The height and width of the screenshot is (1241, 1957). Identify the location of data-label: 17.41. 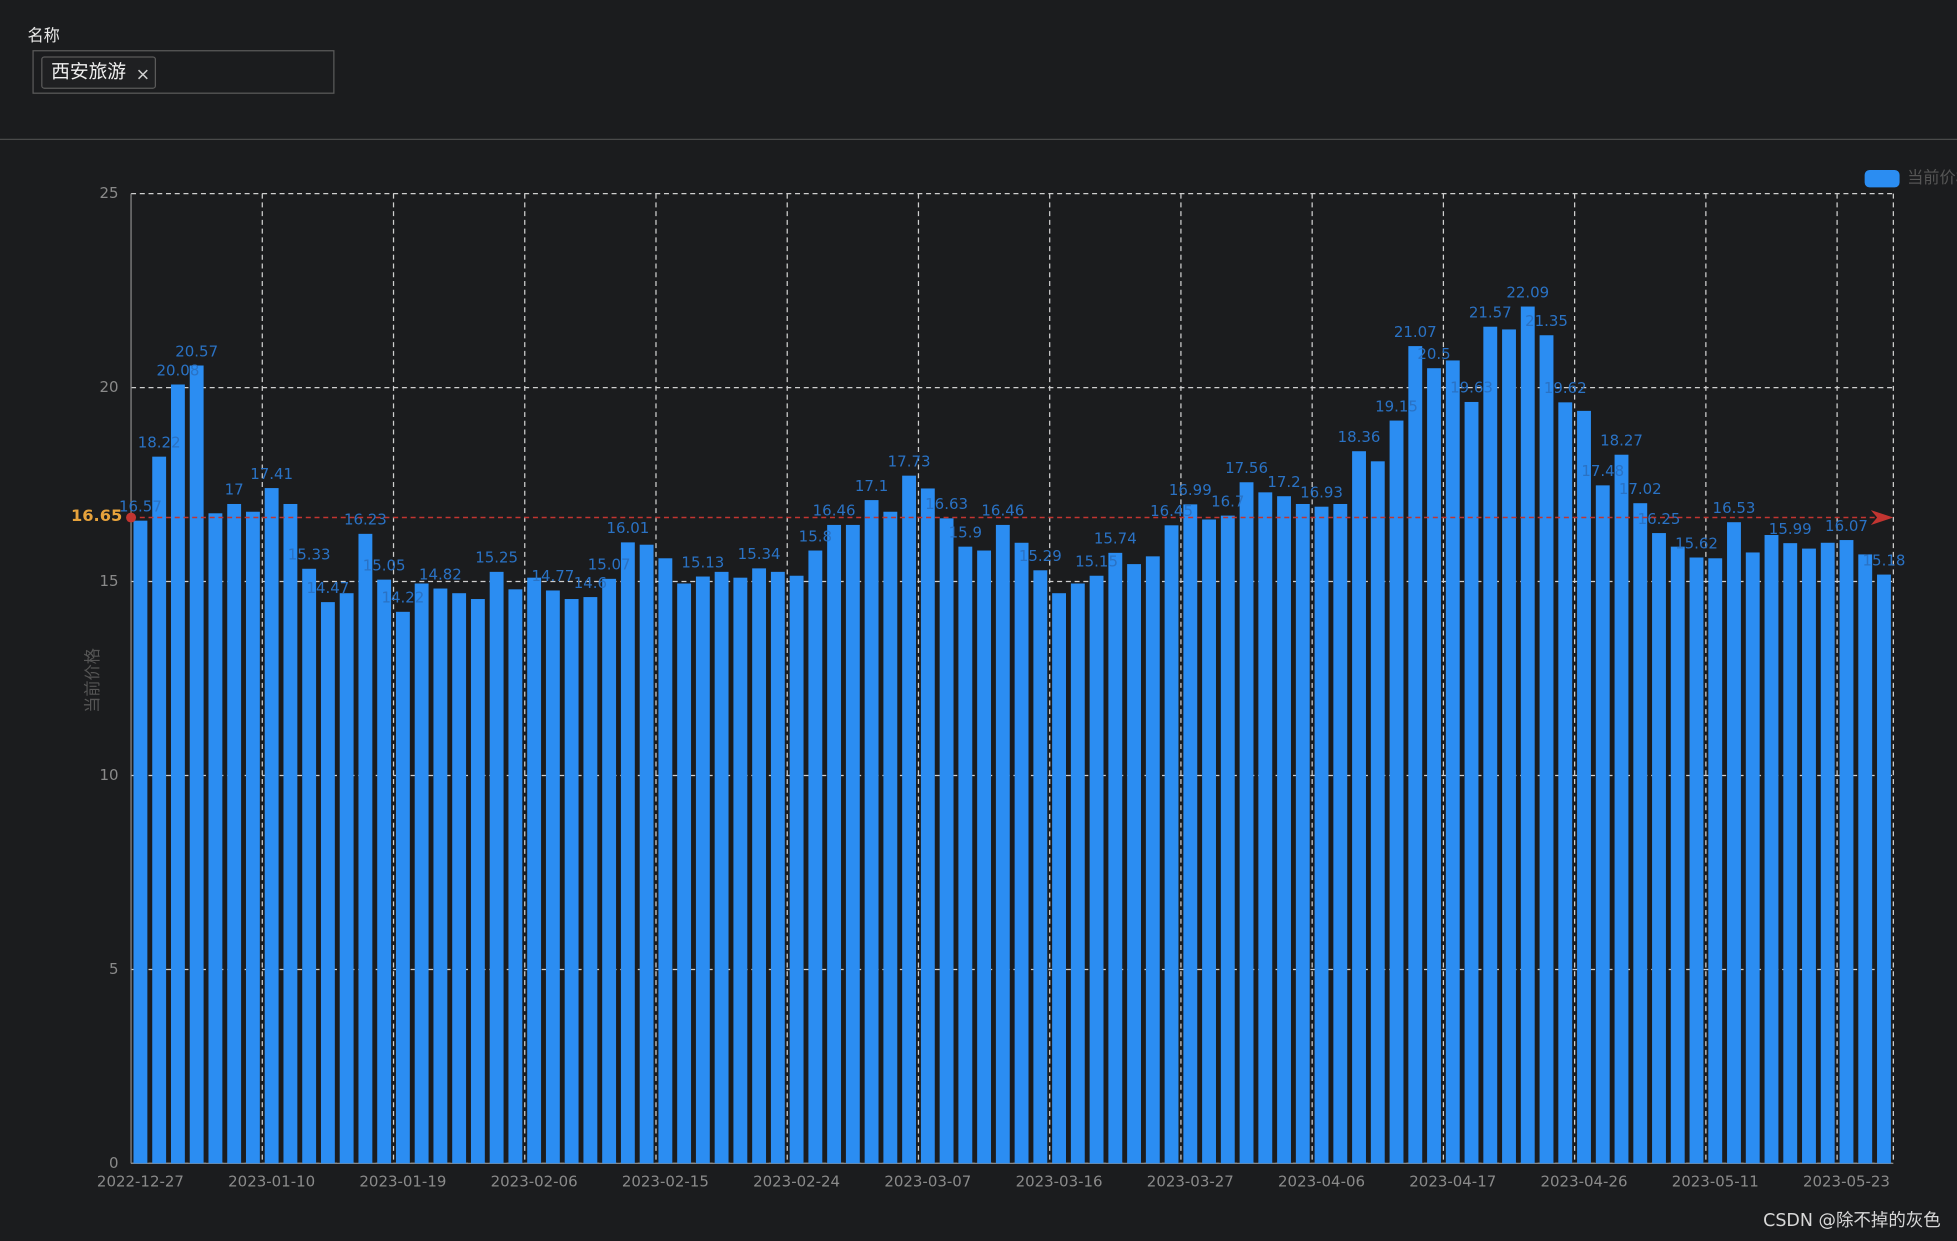
(271, 474).